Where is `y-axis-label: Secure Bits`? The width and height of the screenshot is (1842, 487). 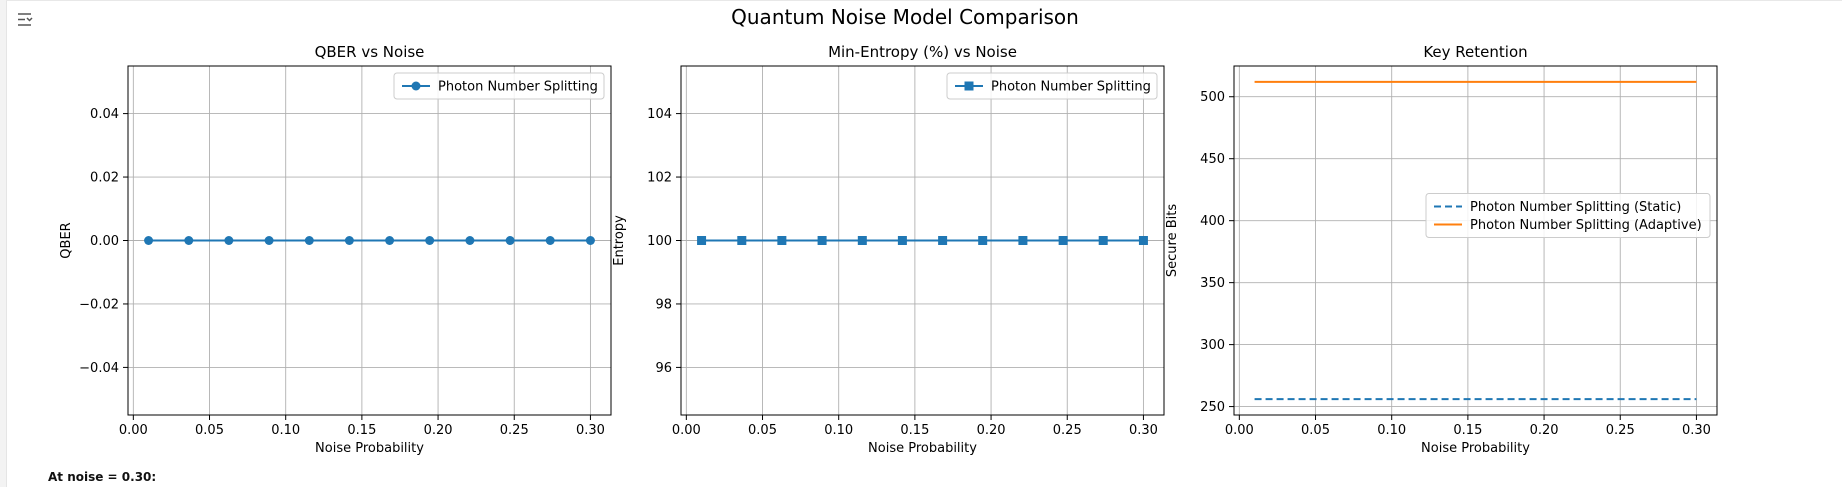
y-axis-label: Secure Bits is located at coordinates (1172, 240).